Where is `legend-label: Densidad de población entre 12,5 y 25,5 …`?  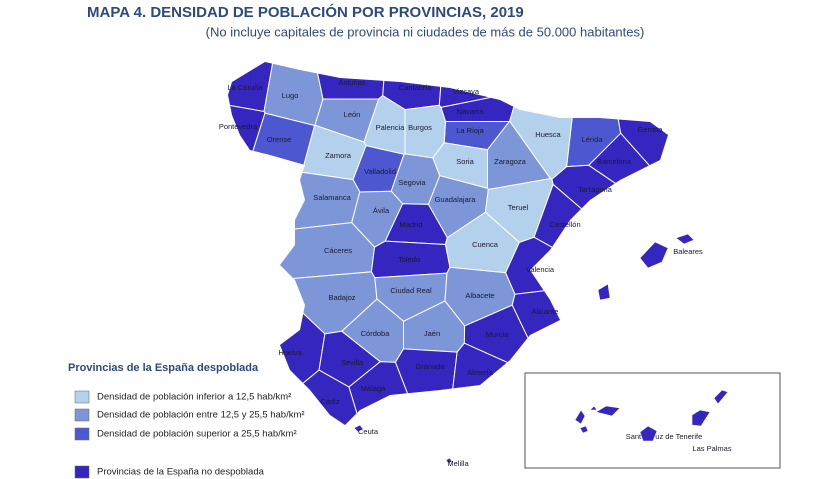 legend-label: Densidad de población entre 12,5 y 25,5 … is located at coordinates (201, 415).